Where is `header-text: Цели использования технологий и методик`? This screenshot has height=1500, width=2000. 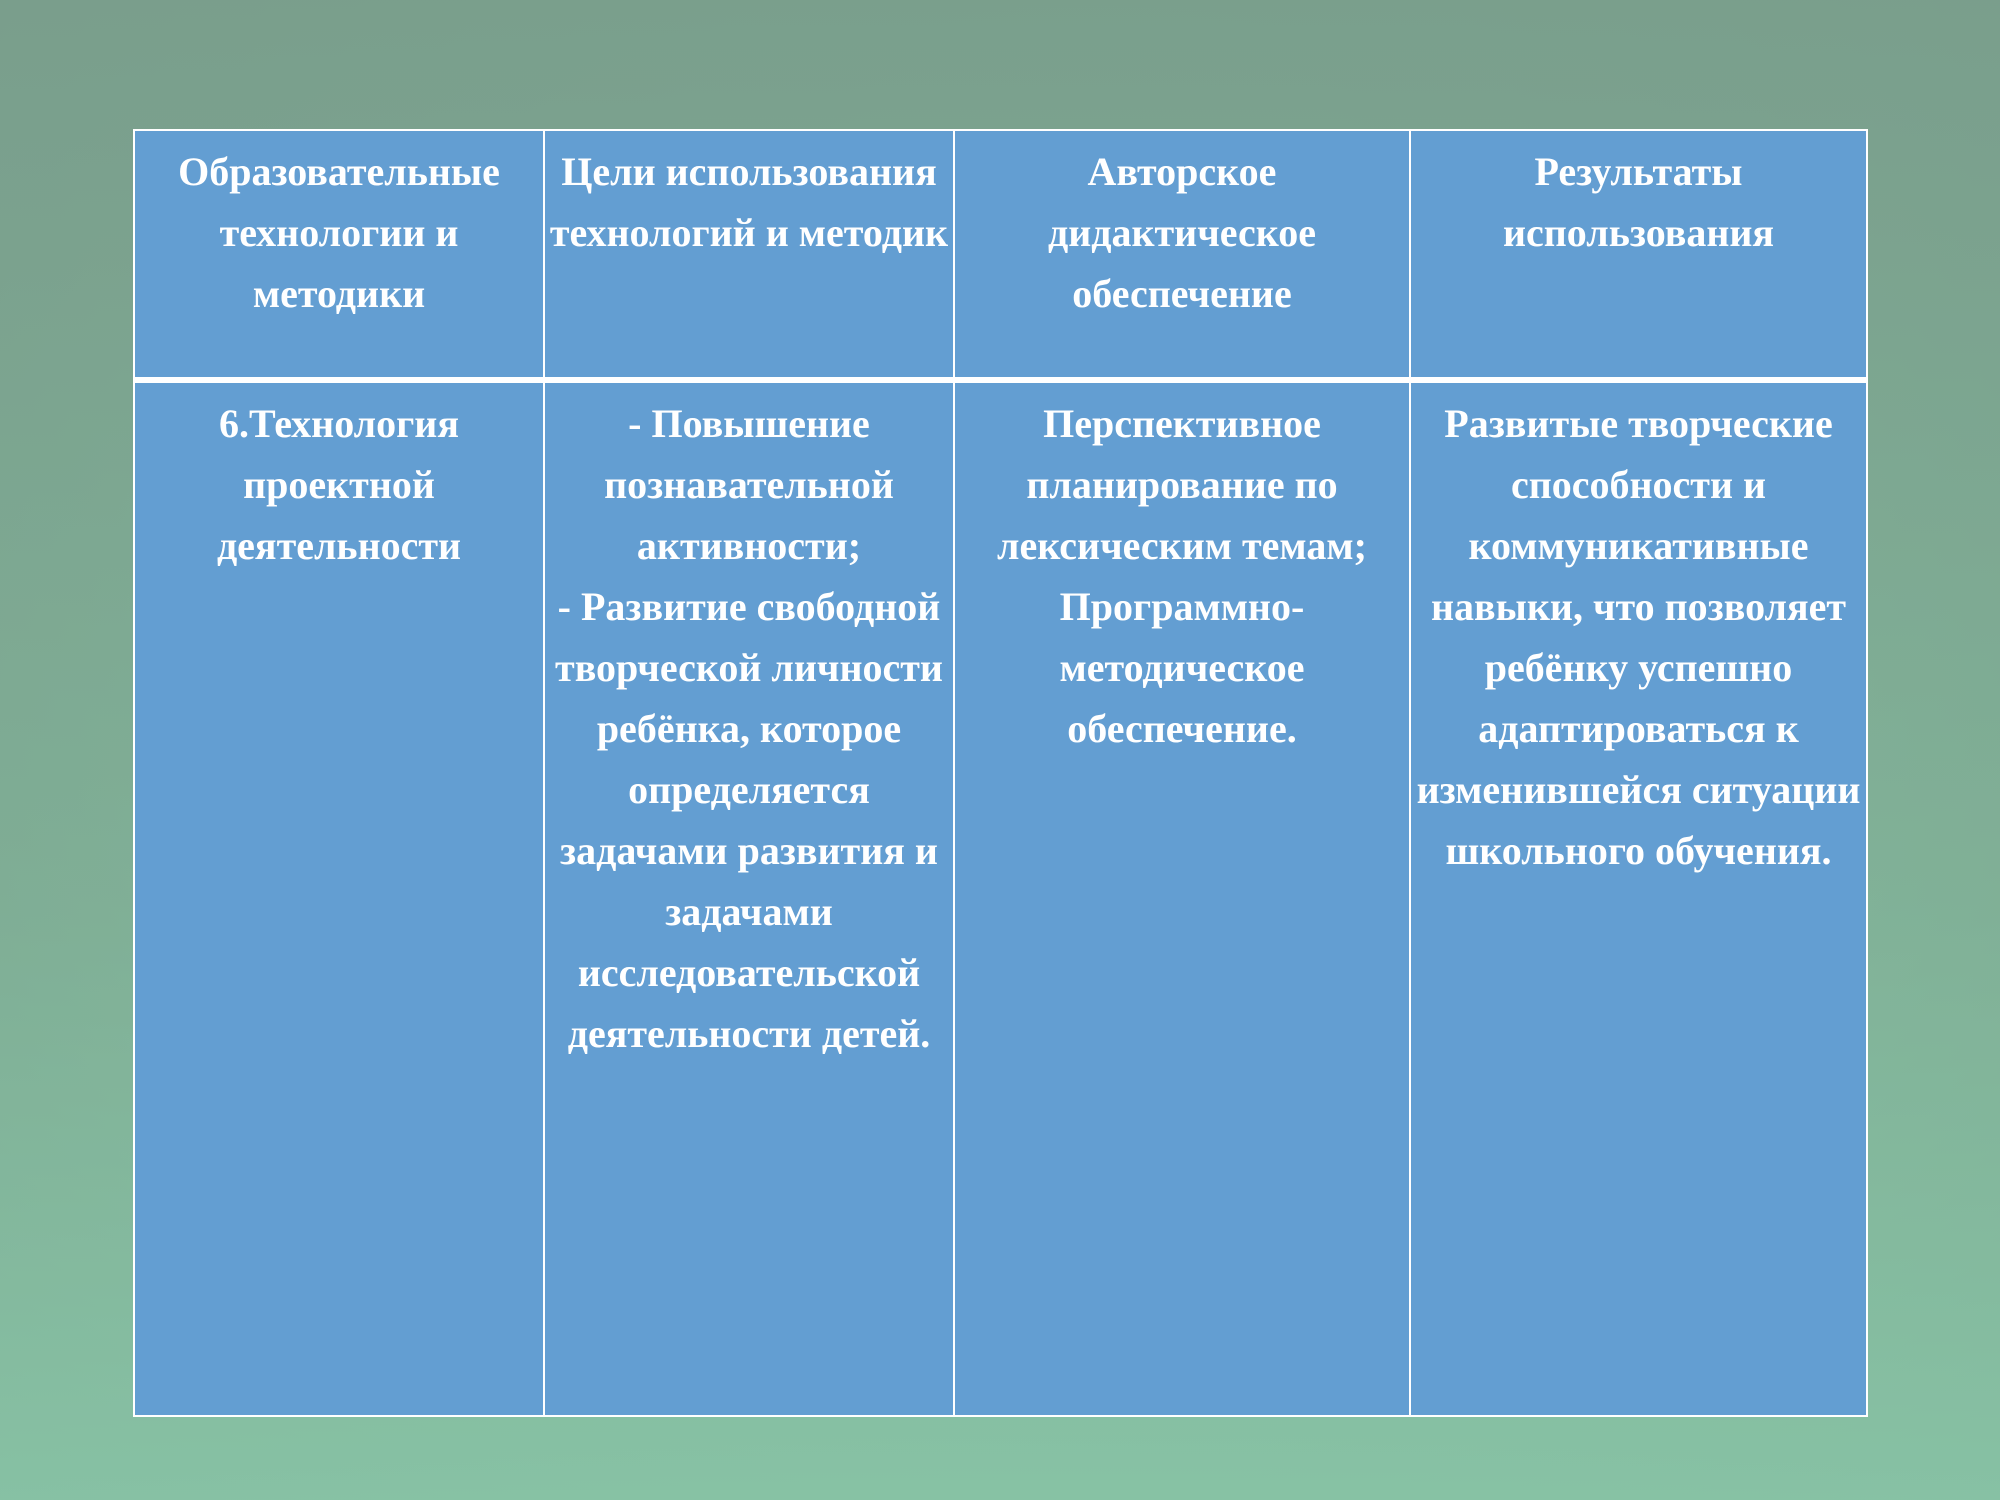 header-text: Цели использования технологий и методик is located at coordinates (749, 202).